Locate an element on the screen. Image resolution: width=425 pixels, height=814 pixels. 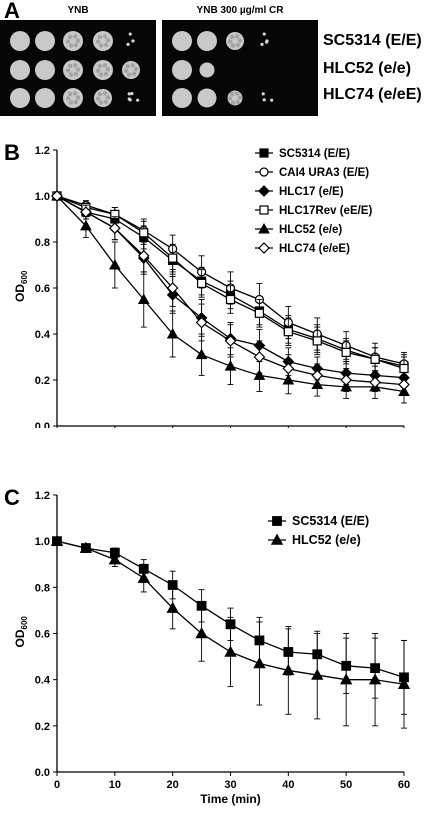
panel-letter-c: C is located at coordinates (12, 497).